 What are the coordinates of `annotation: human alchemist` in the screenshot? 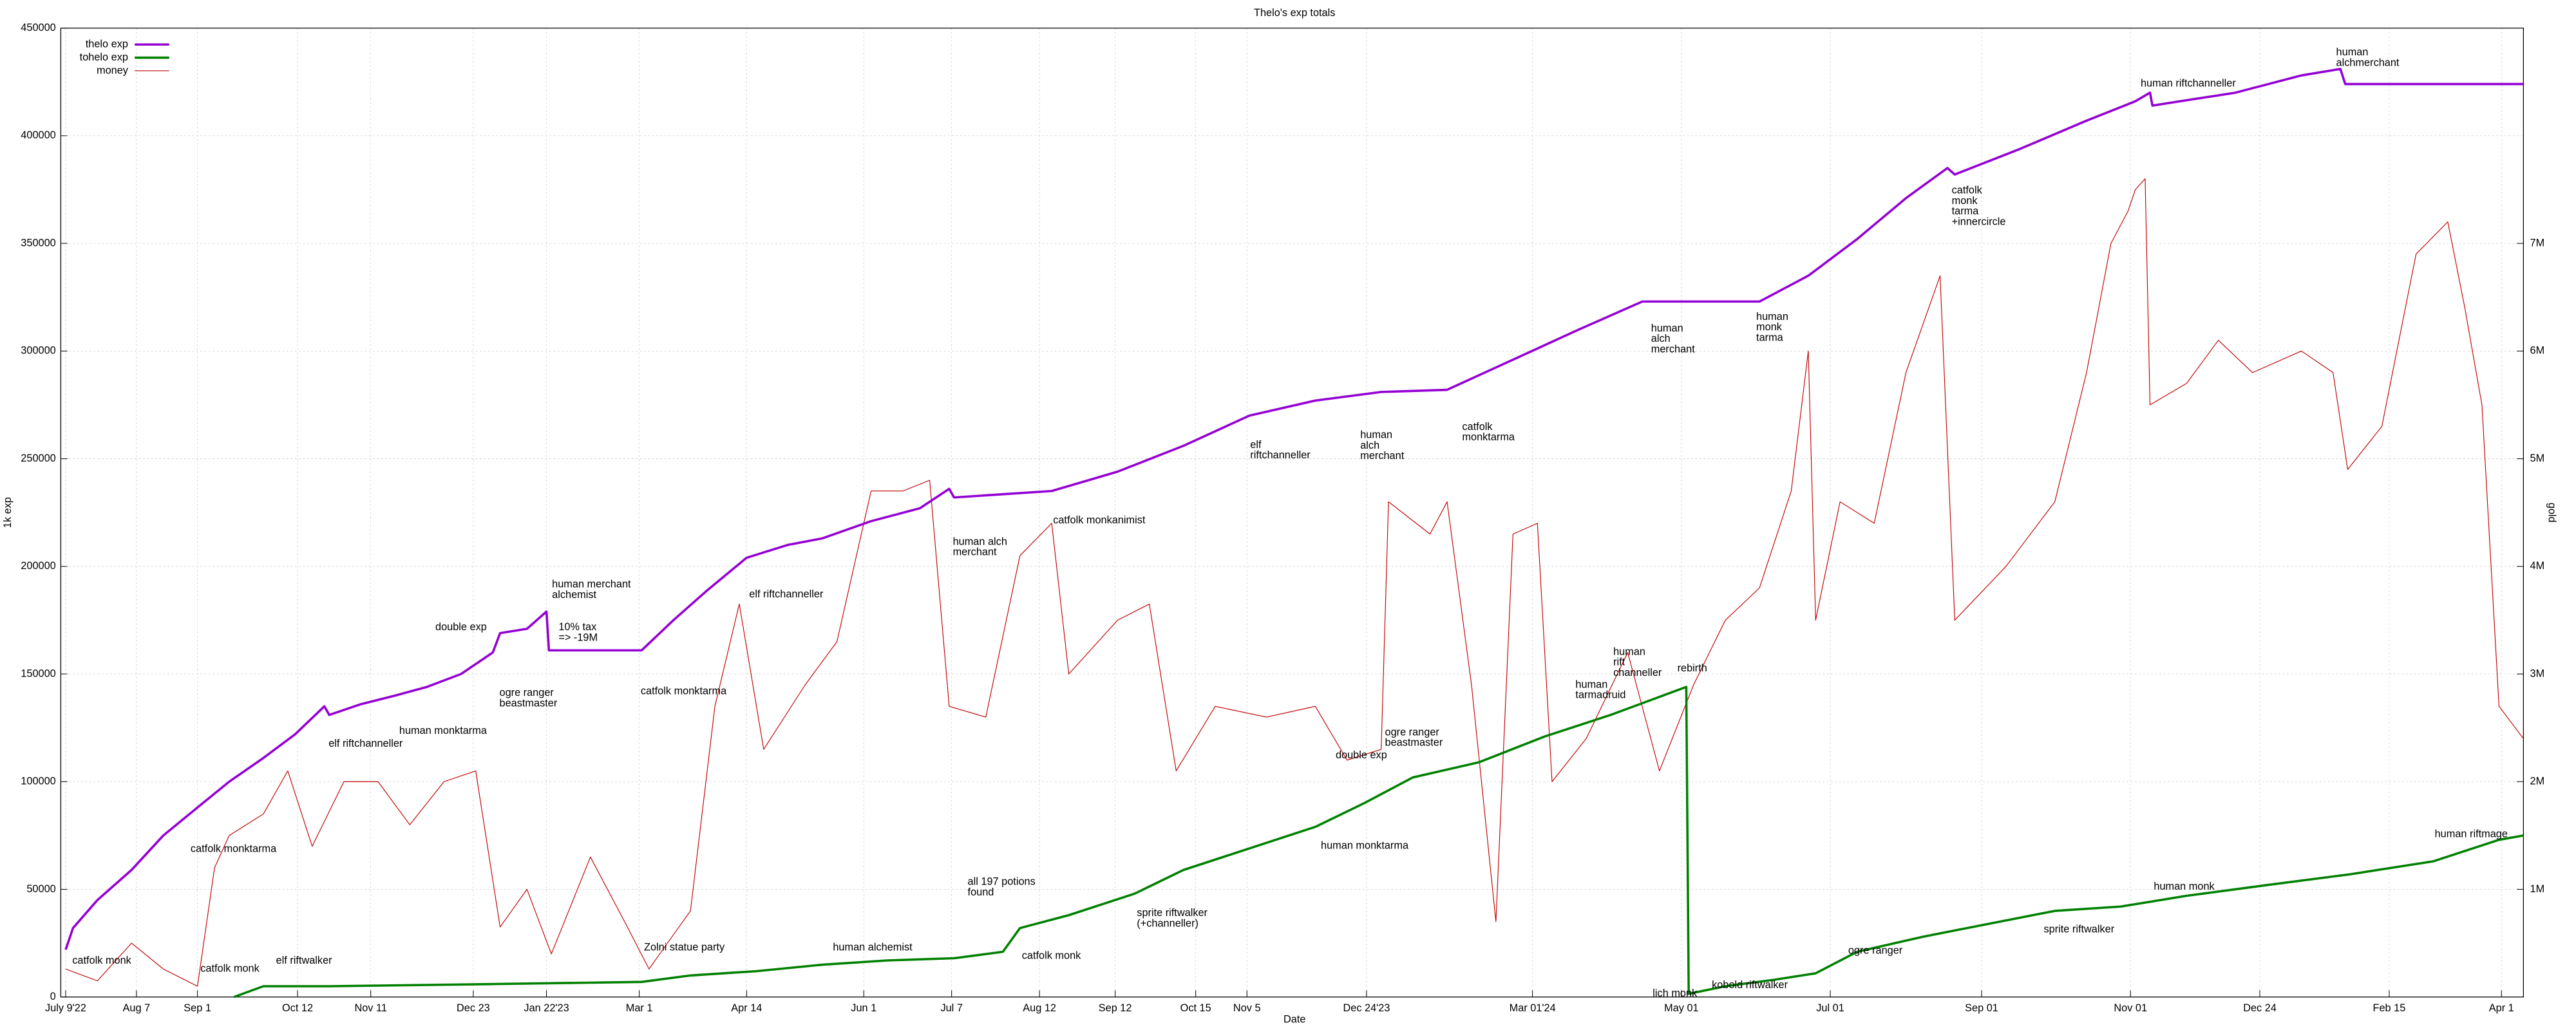 It's located at (873, 948).